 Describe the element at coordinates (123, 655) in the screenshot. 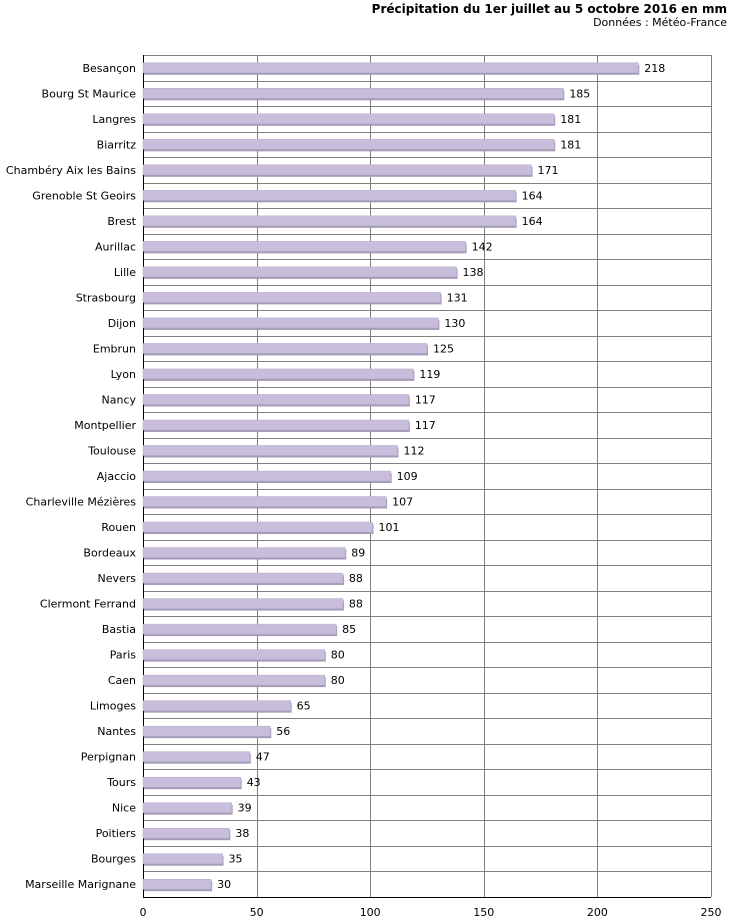

I see `category-label: Paris` at that location.